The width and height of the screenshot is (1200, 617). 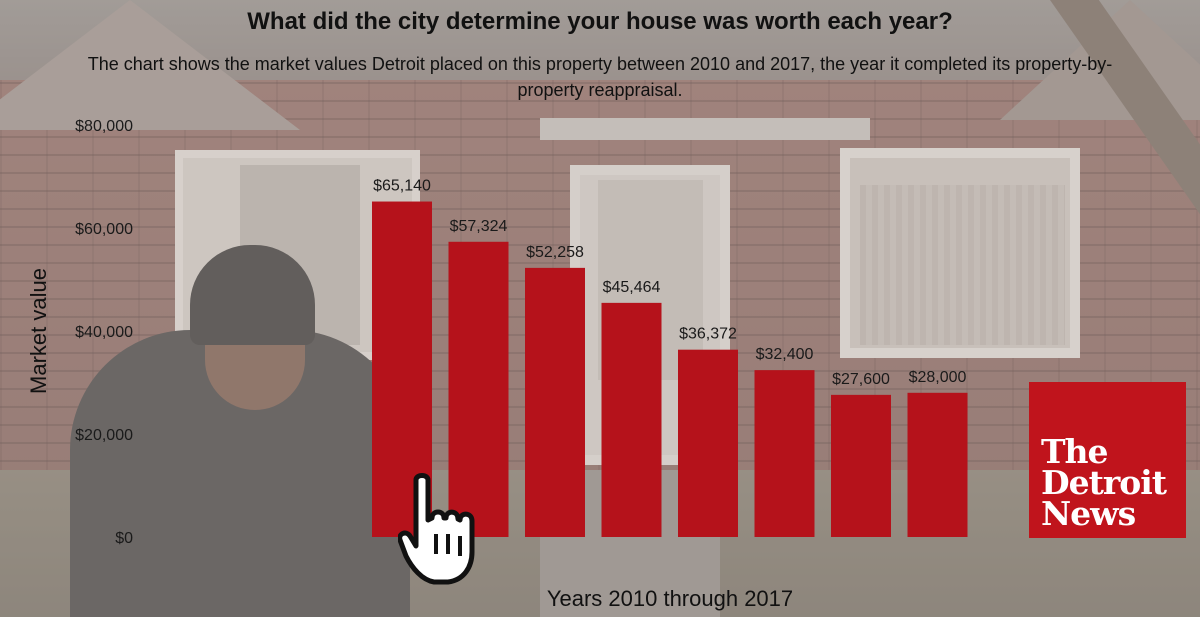 What do you see at coordinates (937, 464) in the screenshot?
I see `bar-2017` at bounding box center [937, 464].